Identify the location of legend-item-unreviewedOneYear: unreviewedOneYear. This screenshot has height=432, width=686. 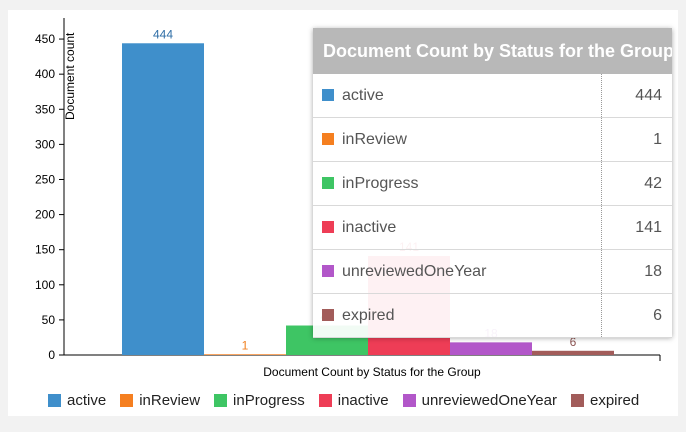
(479, 400).